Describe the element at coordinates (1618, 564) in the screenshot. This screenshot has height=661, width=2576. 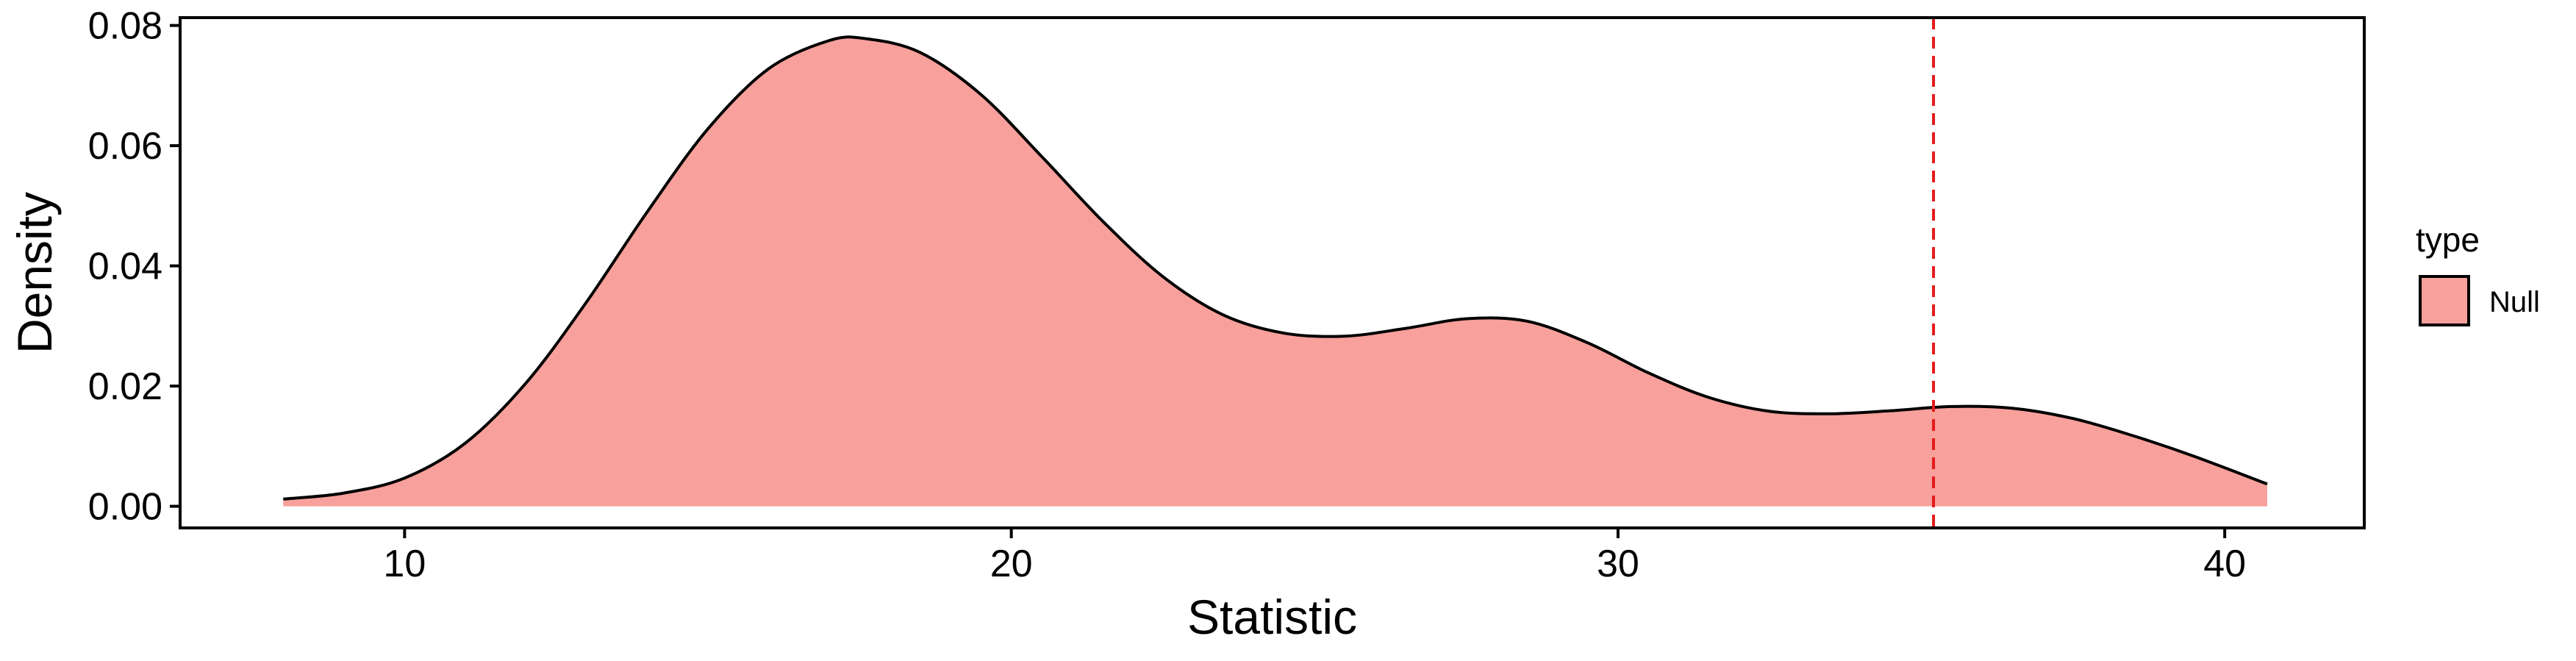
I see `x-tick-label: 30` at that location.